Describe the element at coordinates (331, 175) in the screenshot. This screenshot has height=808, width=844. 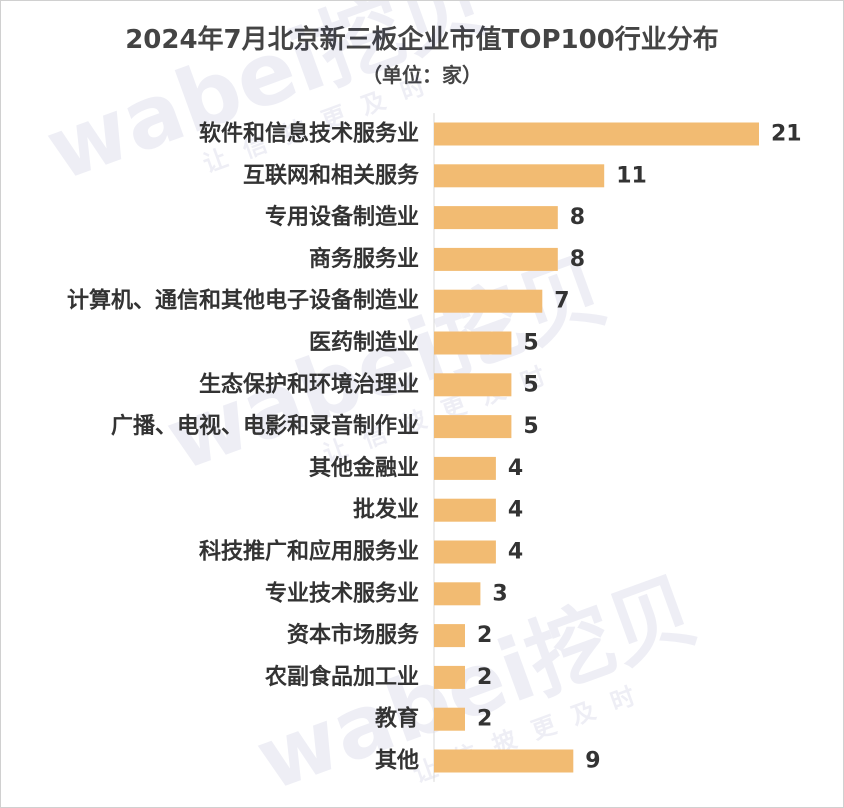
I see `category-label: 互联网和相关服务` at that location.